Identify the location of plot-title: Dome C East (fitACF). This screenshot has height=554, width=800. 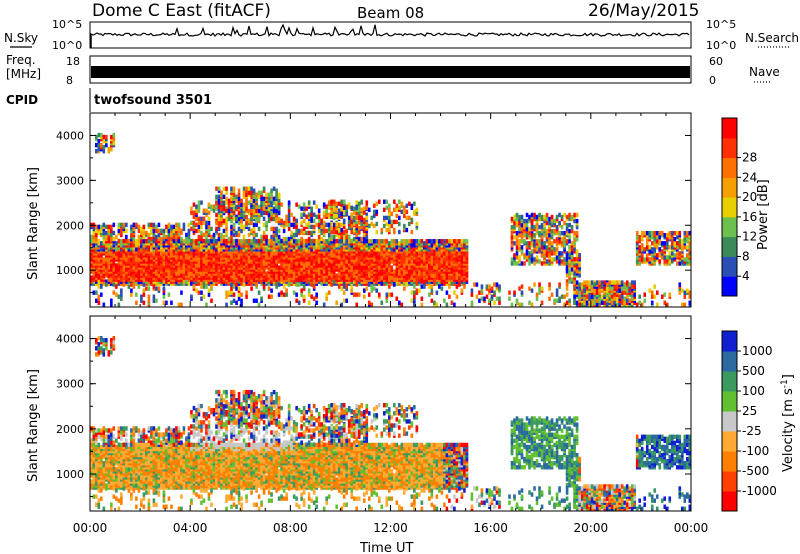
(181, 11).